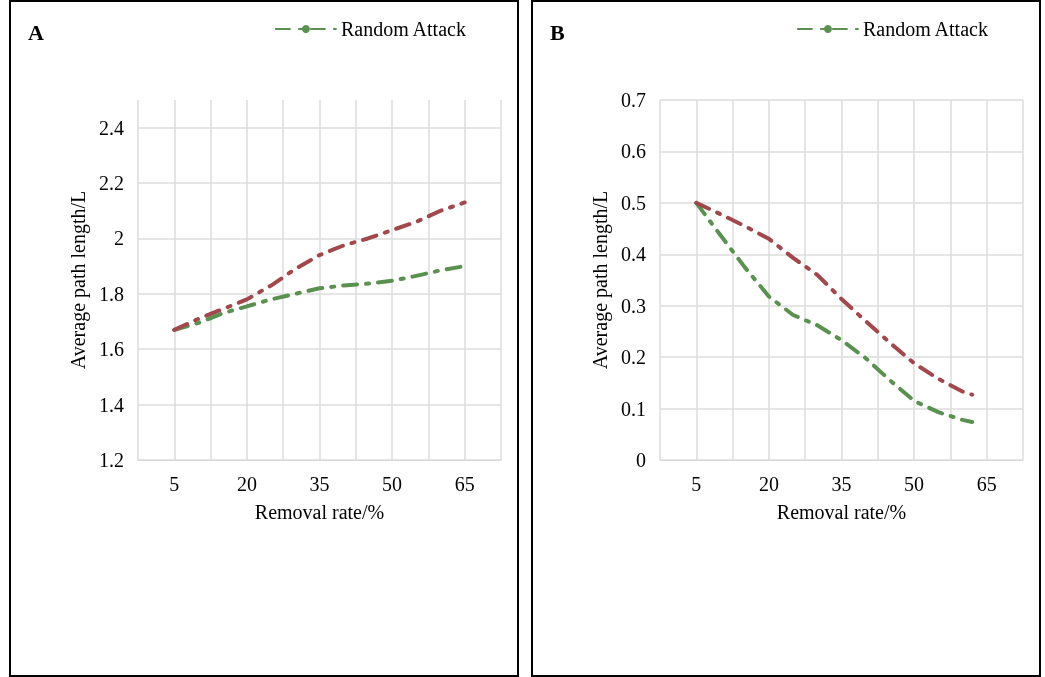 This screenshot has width=1045, height=677. Describe the element at coordinates (557, 32) in the screenshot. I see `chart-title: B` at that location.